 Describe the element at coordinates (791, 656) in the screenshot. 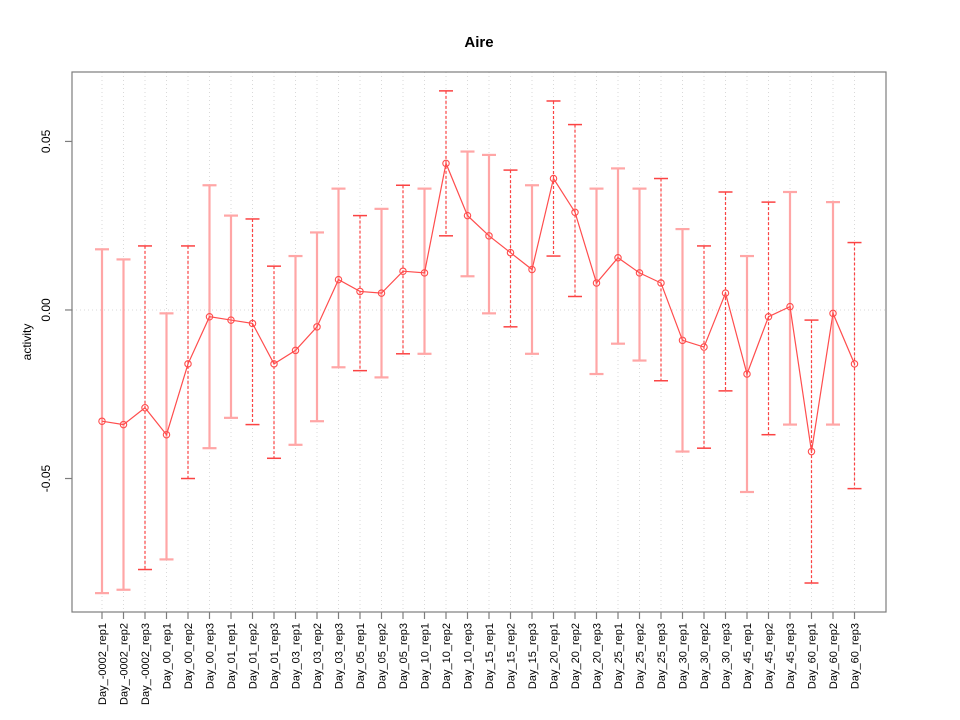

I see `svg-text: Day_45_rep3` at that location.